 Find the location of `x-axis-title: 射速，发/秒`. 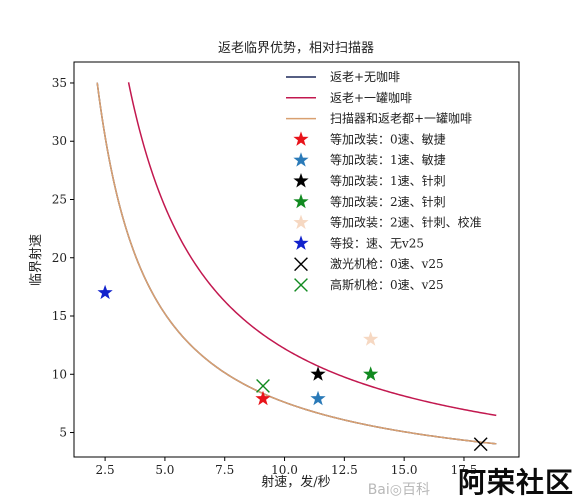

x-axis-title: 射速，发/秒 is located at coordinates (295, 482).